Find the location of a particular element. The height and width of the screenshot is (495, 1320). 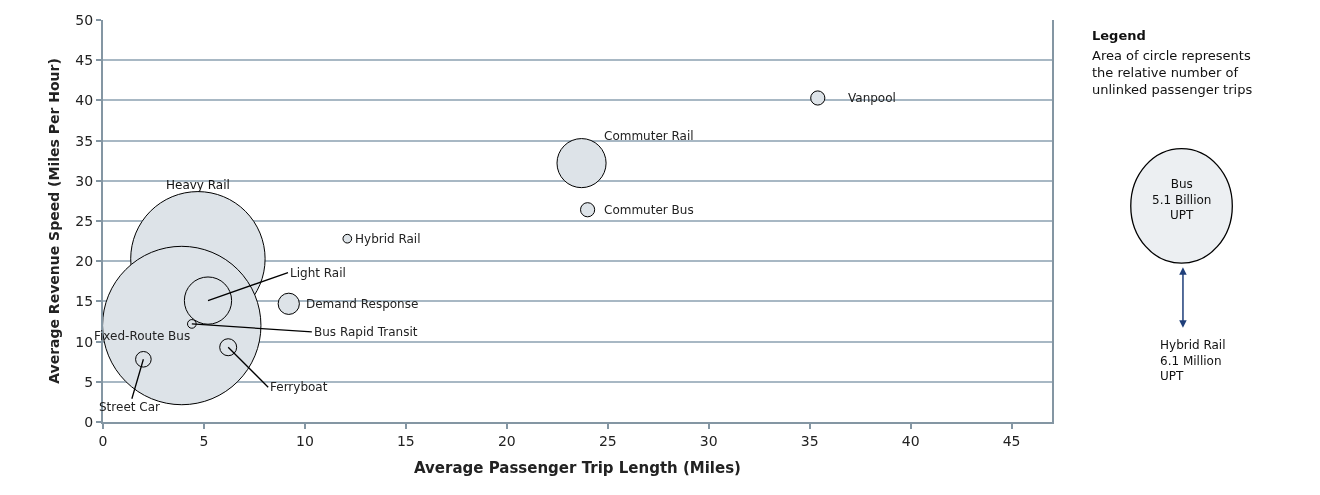

y-tick-label: 20 is located at coordinates (84, 261).